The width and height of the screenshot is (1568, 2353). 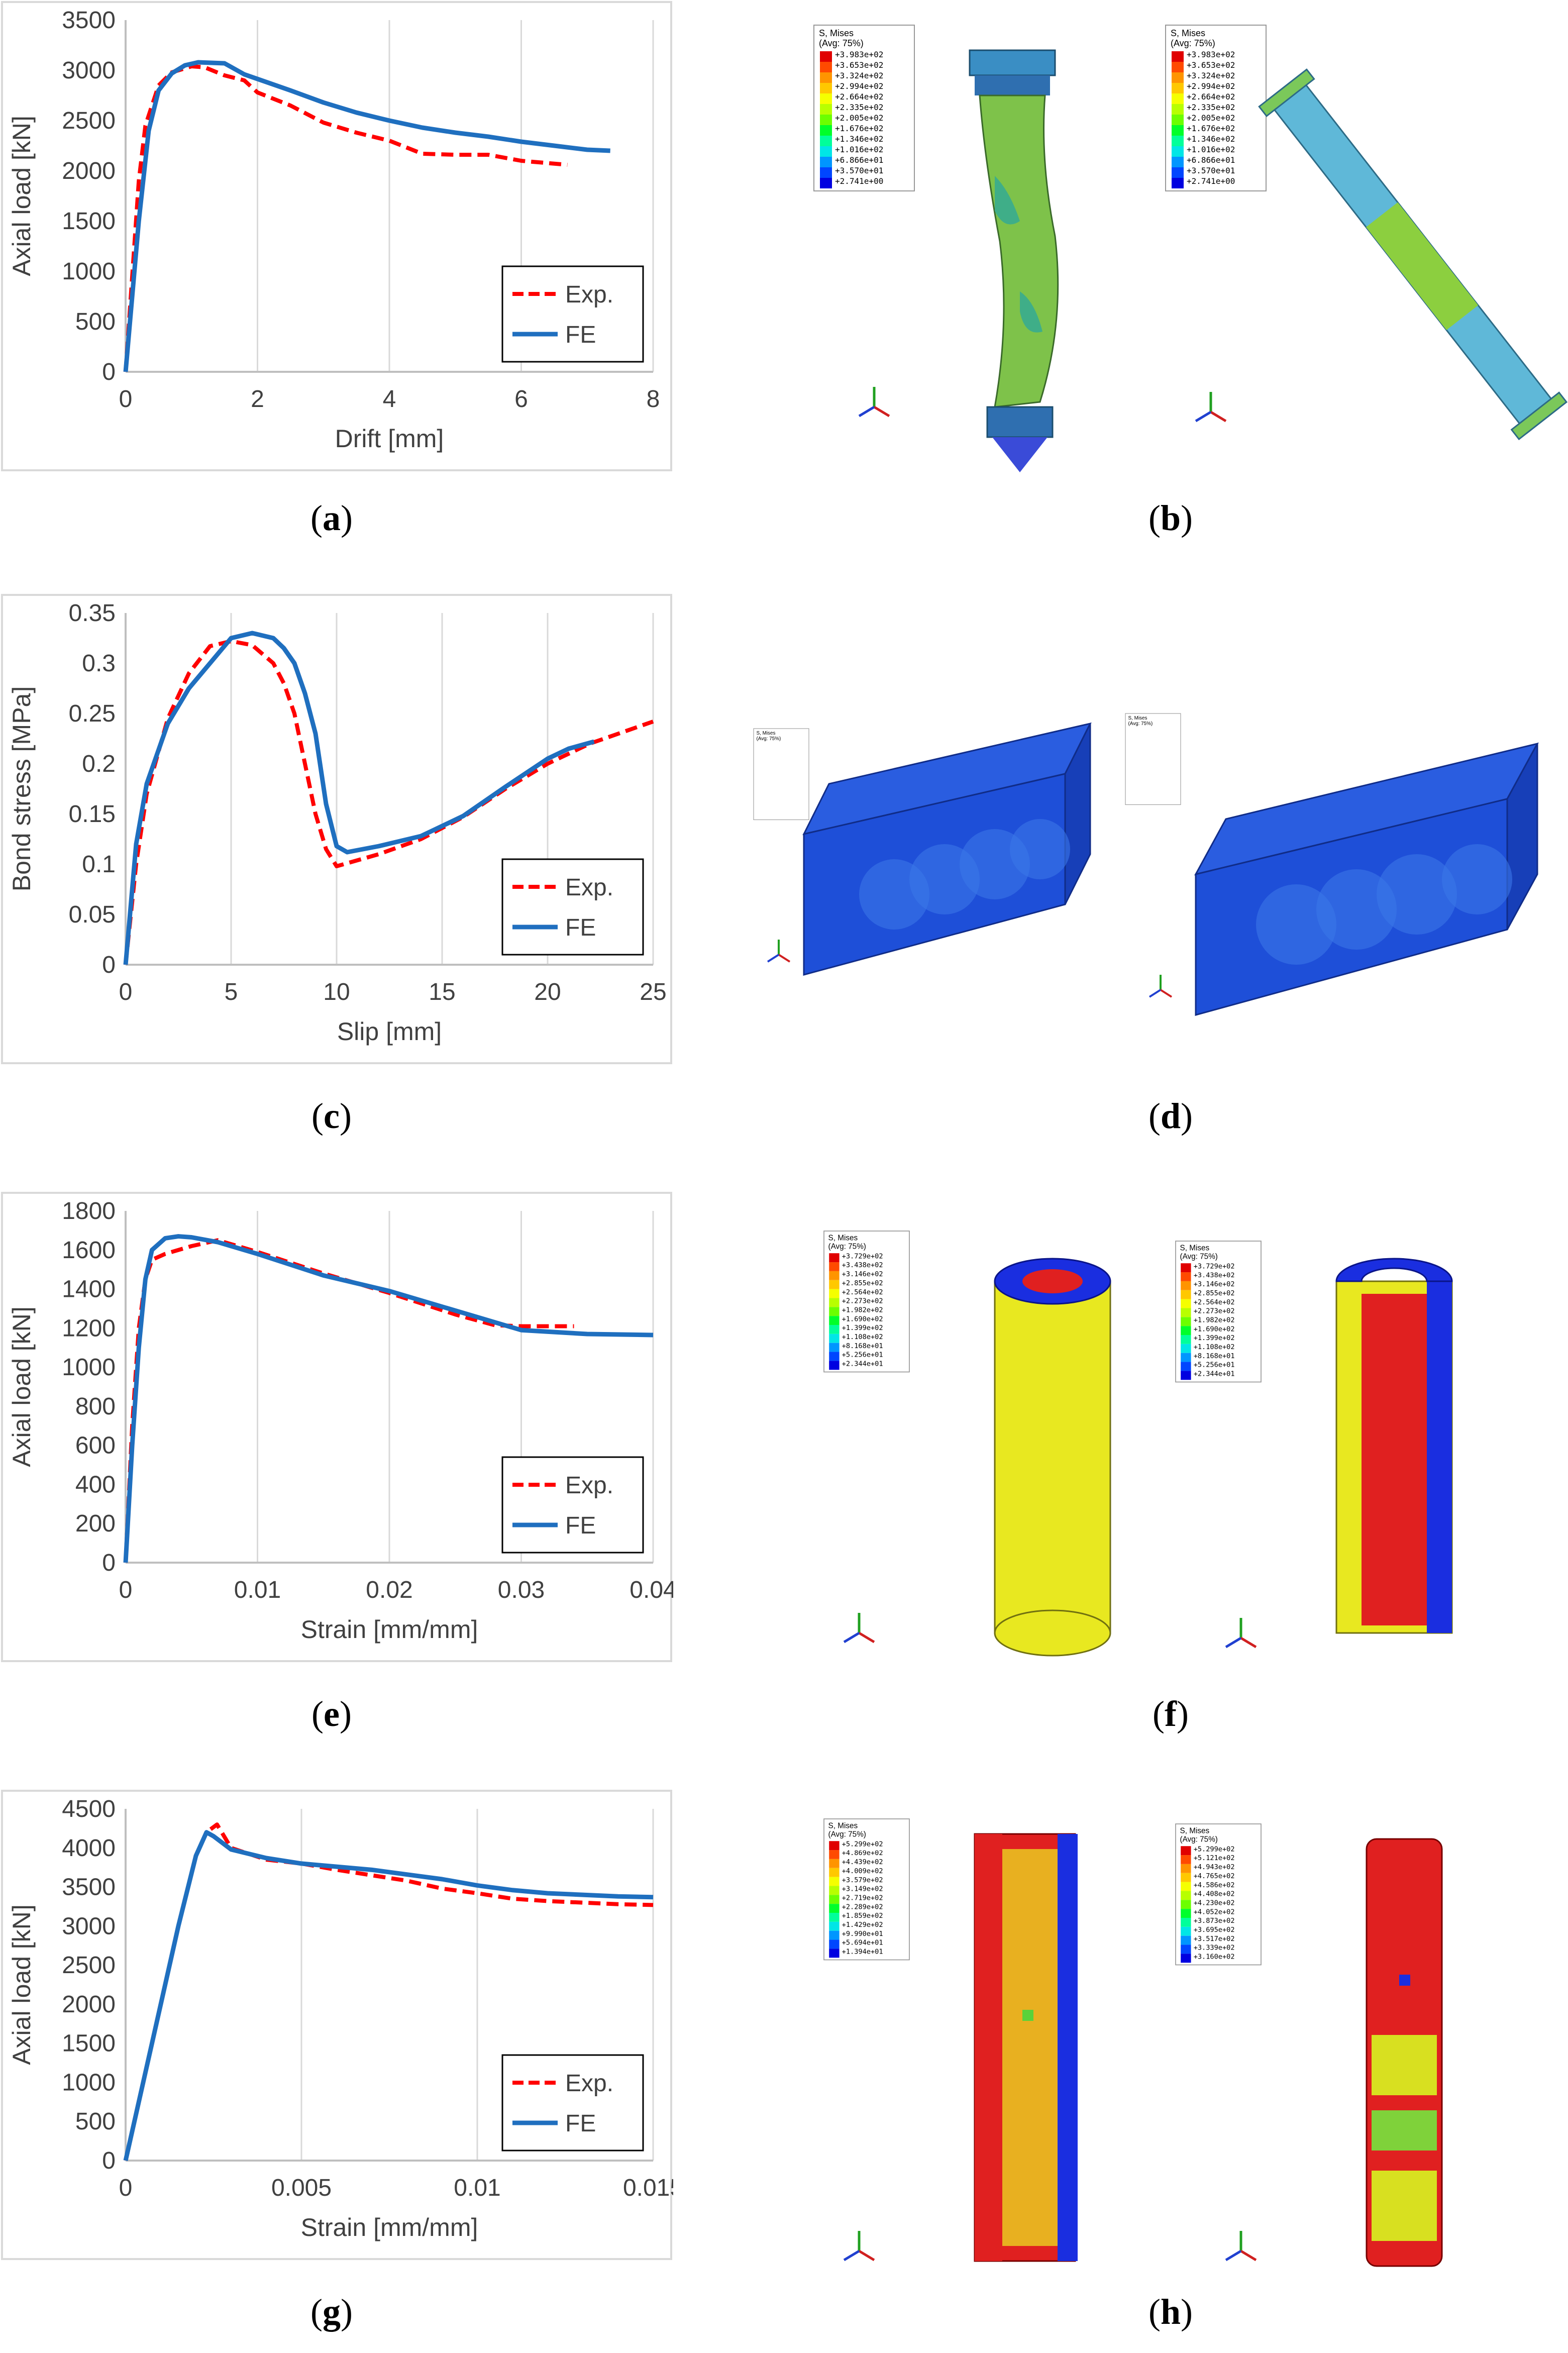 I want to click on legend-label-exp: Exp., so click(x=589, y=294).